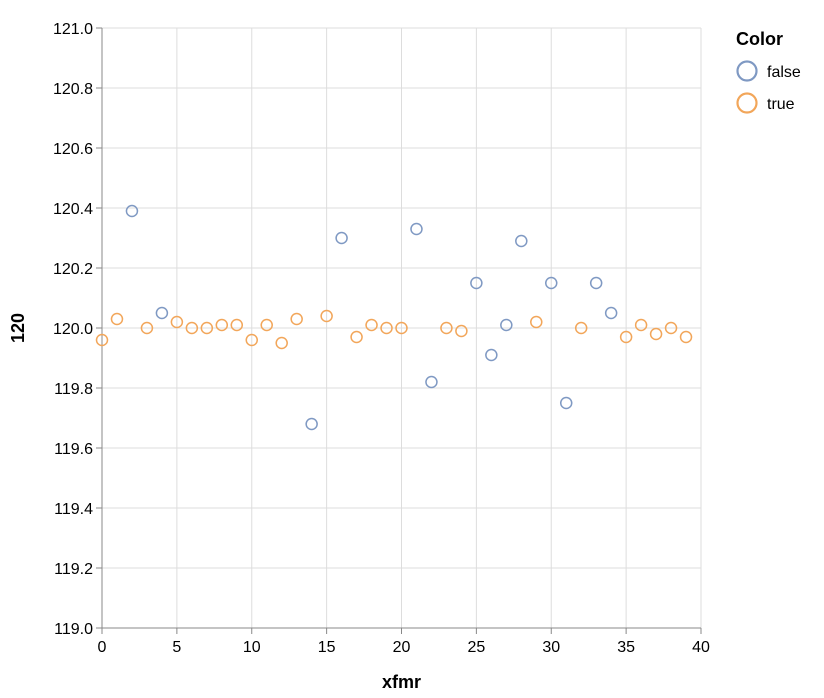  What do you see at coordinates (73, 569) in the screenshot?
I see `y-tick-label: 119.2` at bounding box center [73, 569].